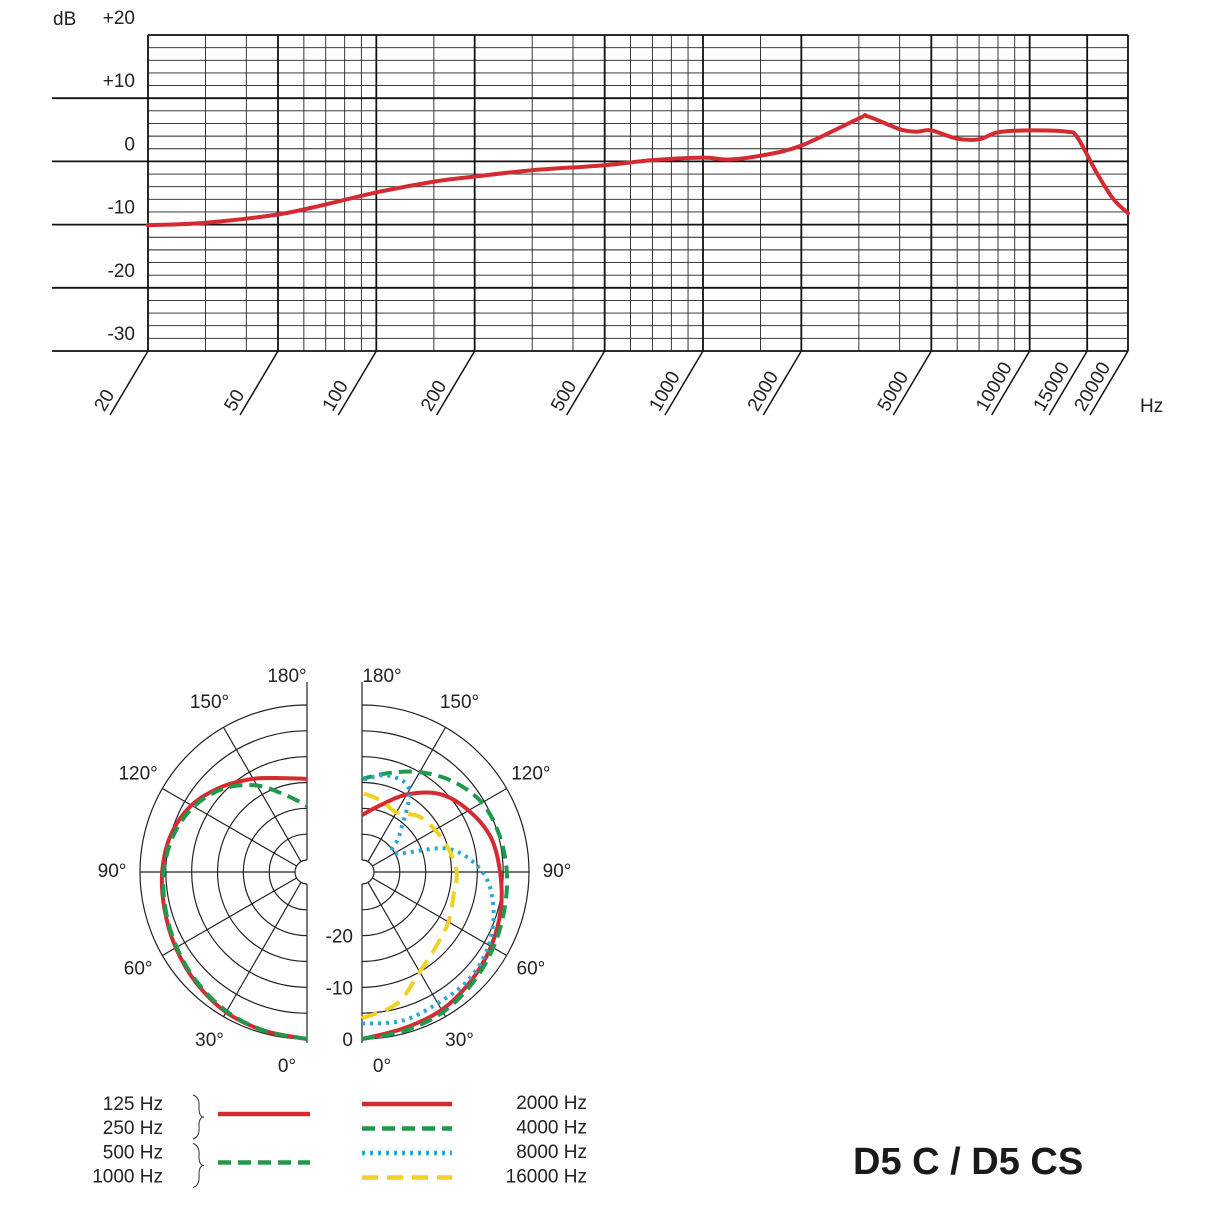 The image size is (1205, 1205). I want to click on y-tick-label: +20, so click(119, 18).